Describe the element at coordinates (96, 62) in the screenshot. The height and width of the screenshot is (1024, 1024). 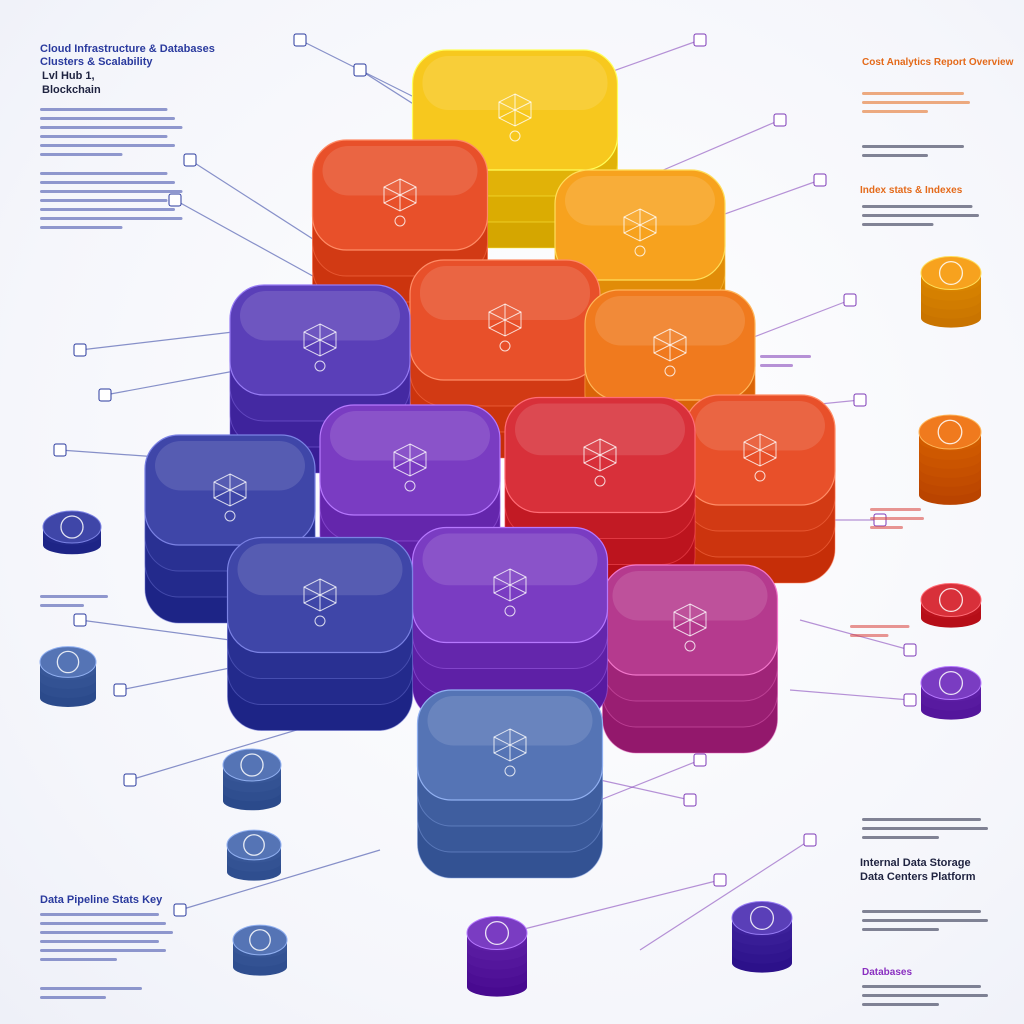
I see `left-top-sub: Clusters & Scalability` at that location.